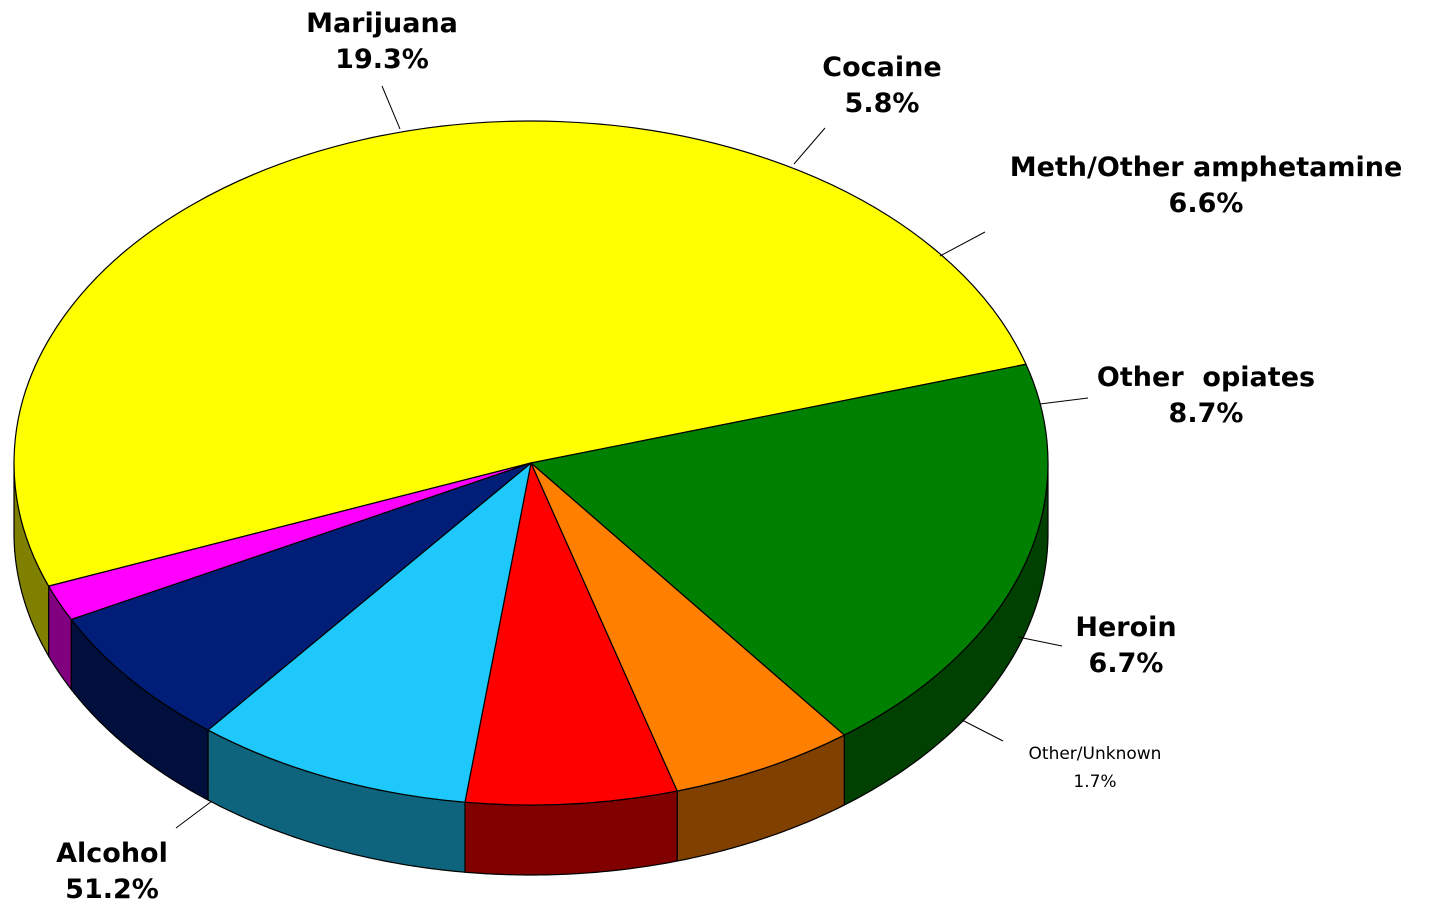 The image size is (1448, 907). What do you see at coordinates (1126, 663) in the screenshot?
I see `slice-value-heroin: 6.7%` at bounding box center [1126, 663].